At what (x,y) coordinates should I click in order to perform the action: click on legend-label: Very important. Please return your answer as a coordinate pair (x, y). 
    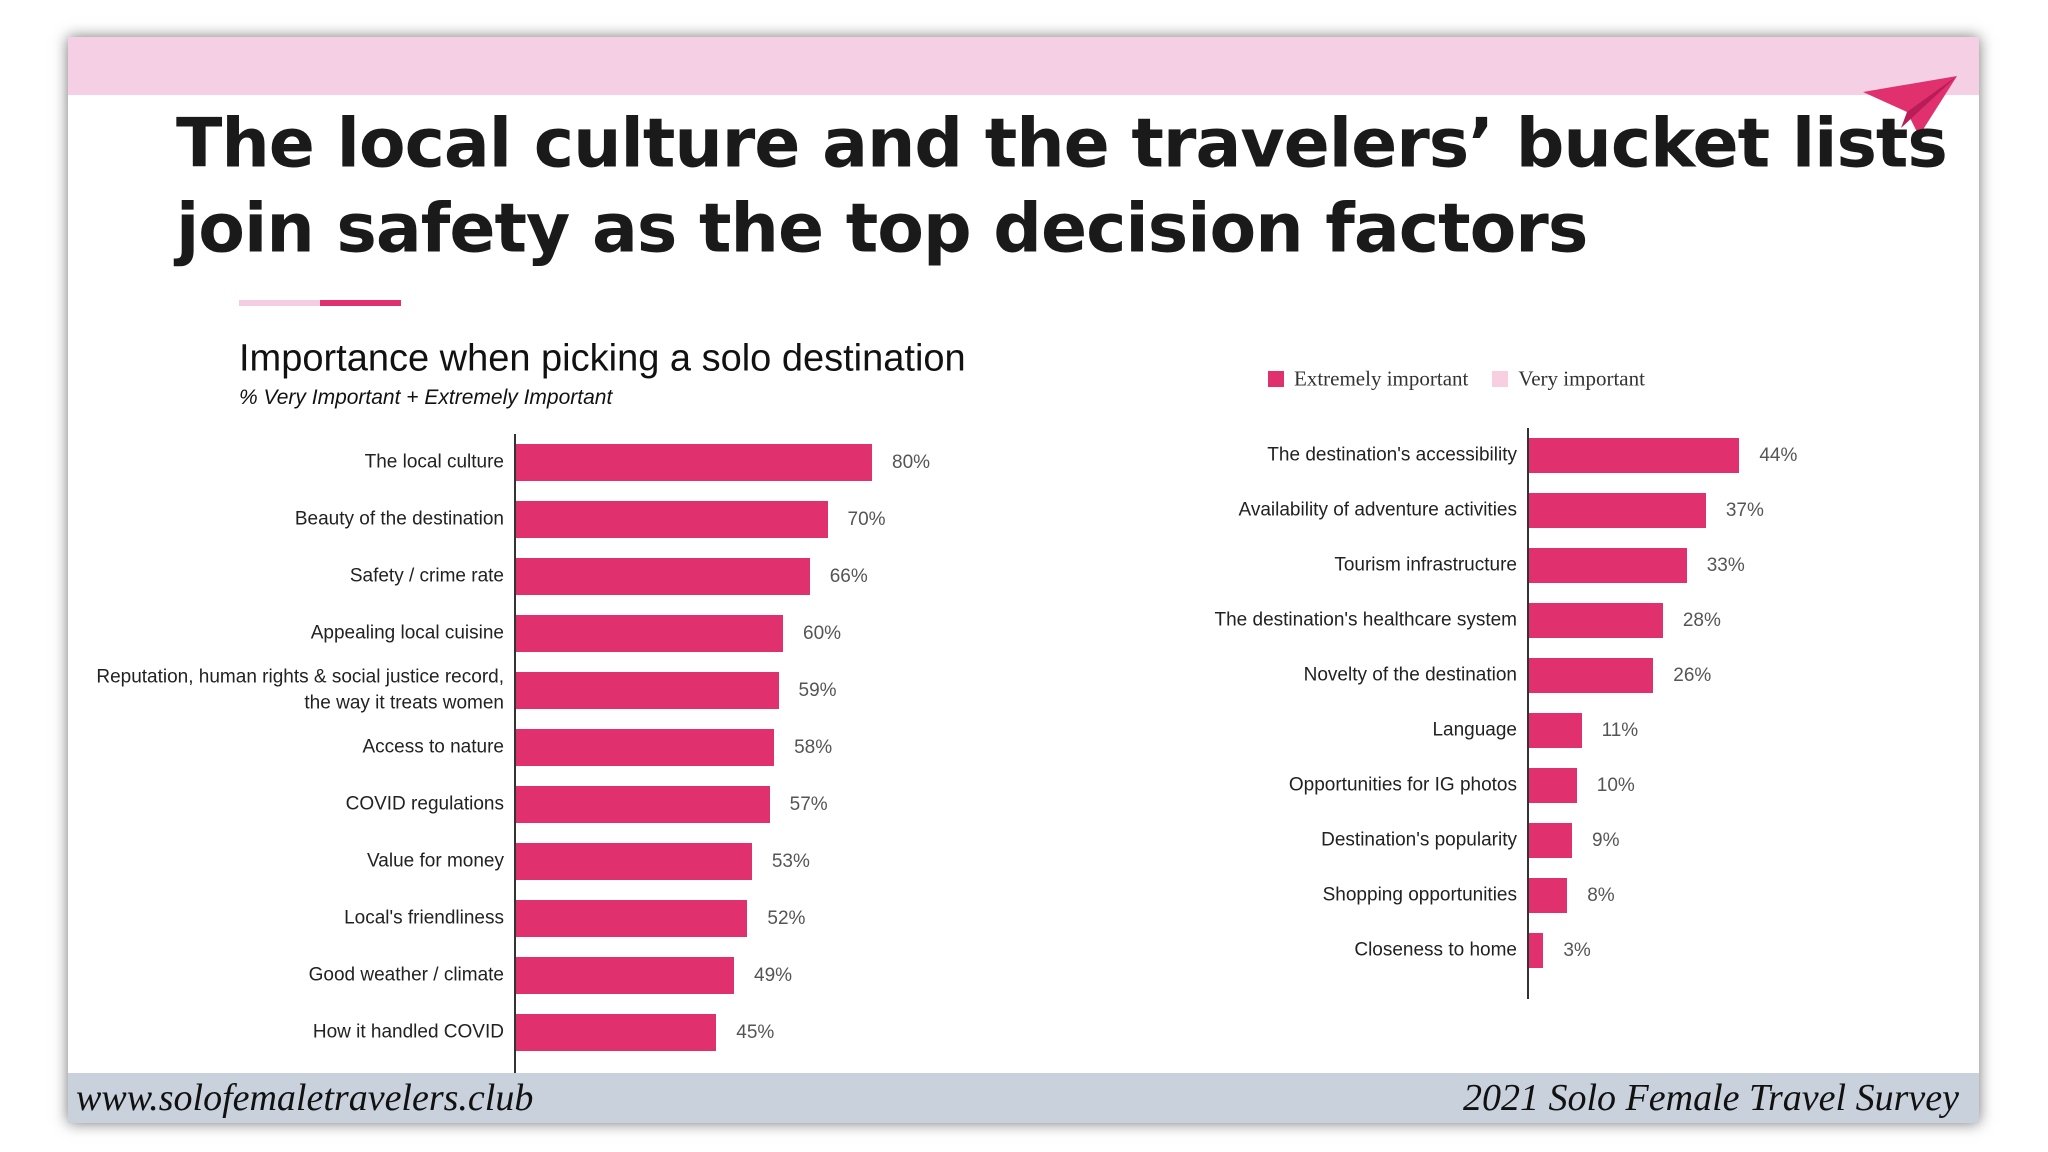
    Looking at the image, I should click on (1581, 378).